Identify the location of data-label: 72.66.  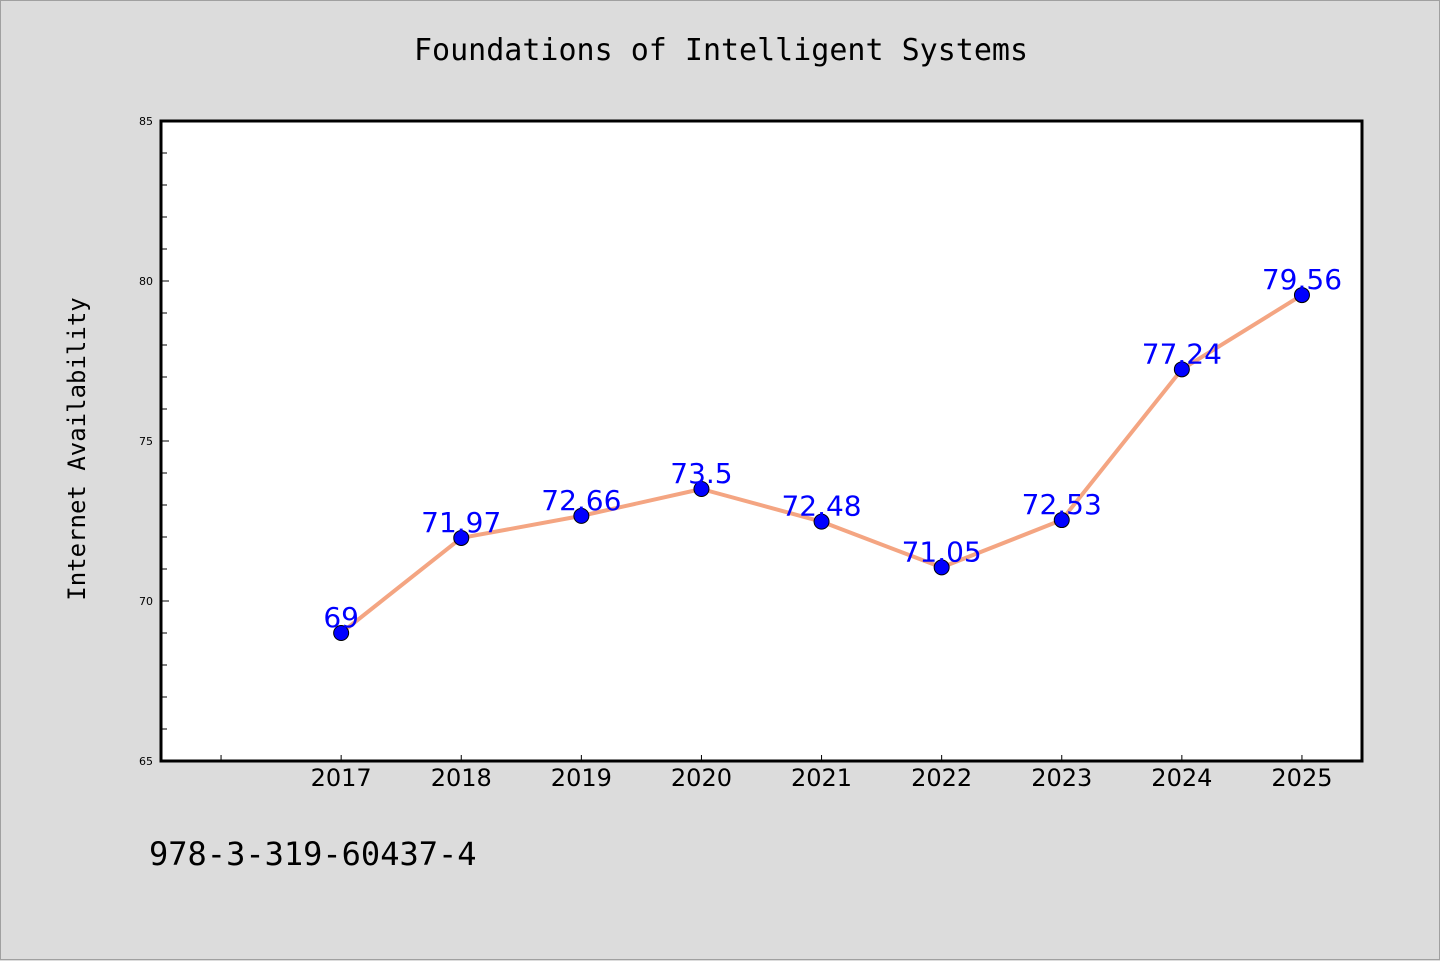
(581, 500).